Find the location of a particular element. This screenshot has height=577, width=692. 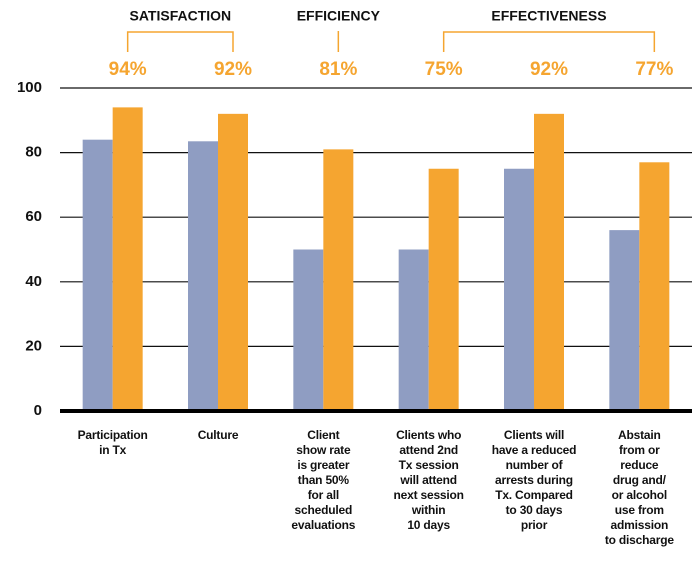

value-label: 75% is located at coordinates (444, 69).